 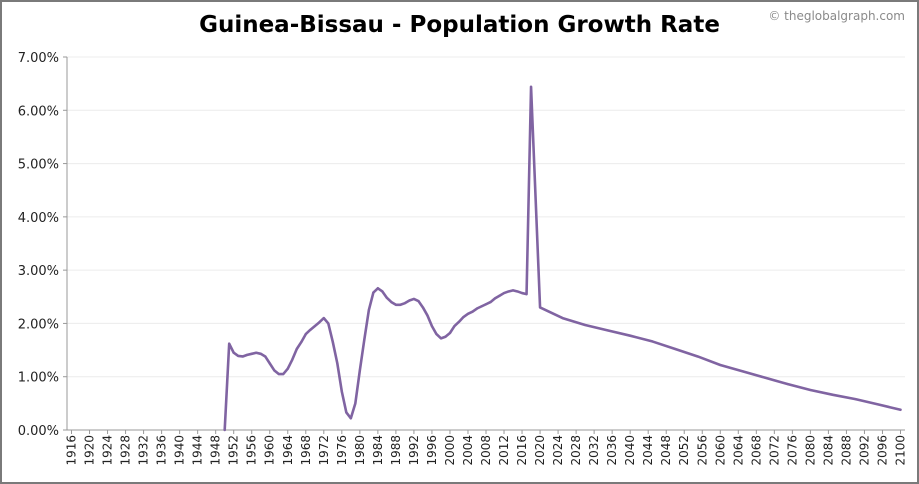 I want to click on x-tick-label: 2064, so click(x=738, y=450).